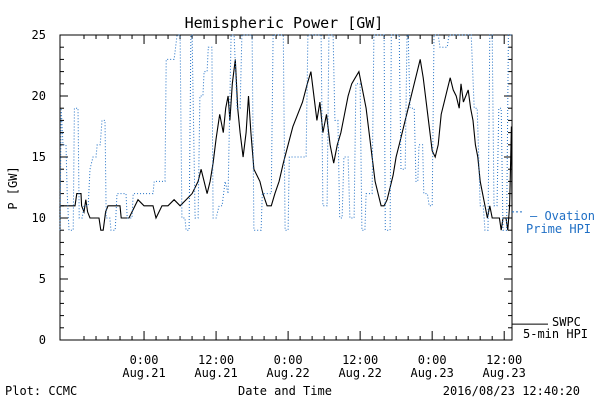 This screenshot has width=600, height=400. Describe the element at coordinates (39, 35) in the screenshot. I see `y-tick-label: 25` at that location.